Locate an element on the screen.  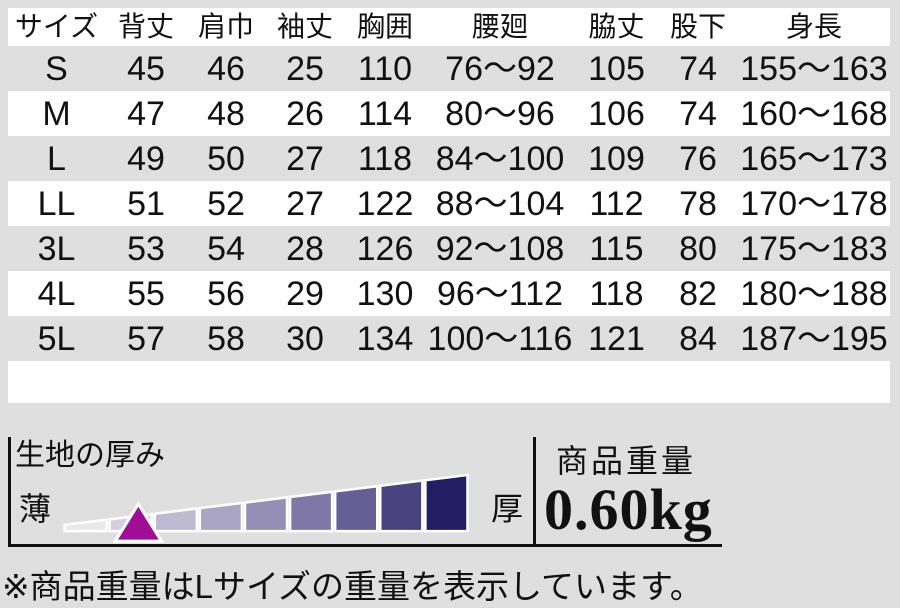
value-cell: 53 is located at coordinates (146, 248).